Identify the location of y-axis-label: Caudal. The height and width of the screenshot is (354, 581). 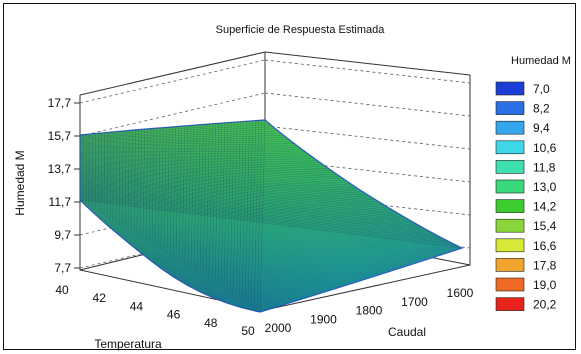
(407, 332).